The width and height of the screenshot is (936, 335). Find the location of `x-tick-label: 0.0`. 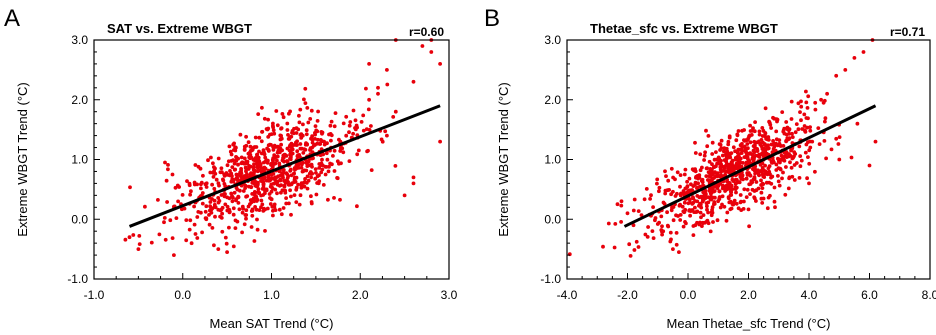

x-tick-label: 0.0 is located at coordinates (182, 295).